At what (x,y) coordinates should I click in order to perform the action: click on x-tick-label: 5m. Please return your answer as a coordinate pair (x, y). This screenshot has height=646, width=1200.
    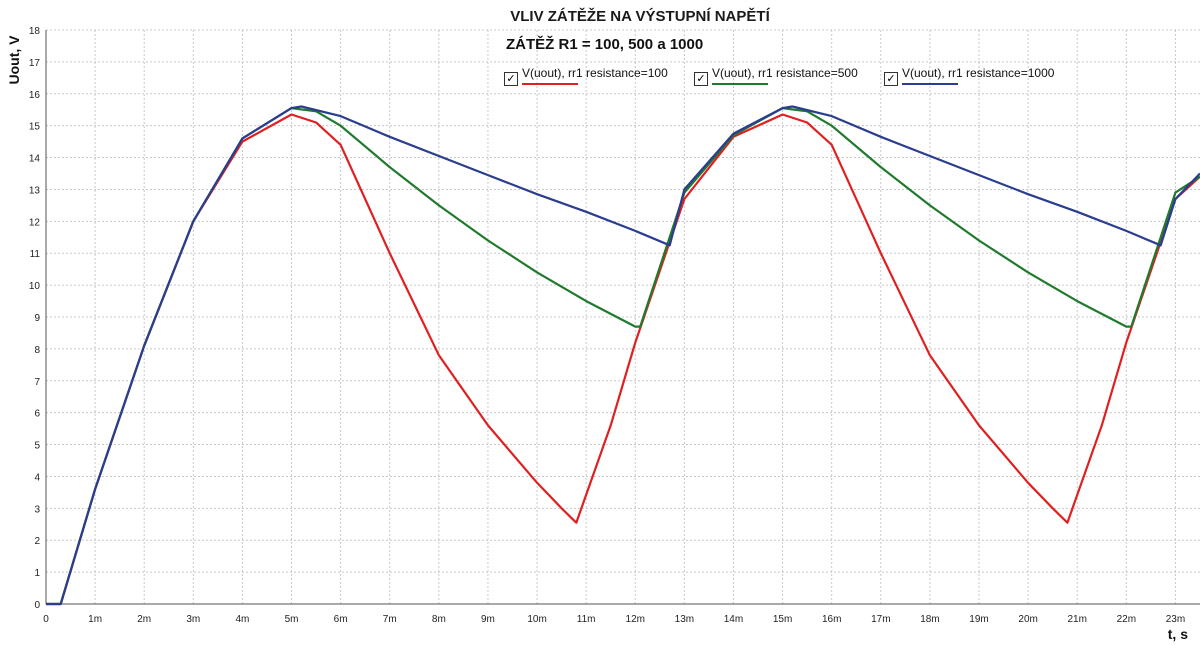
    Looking at the image, I should click on (292, 619).